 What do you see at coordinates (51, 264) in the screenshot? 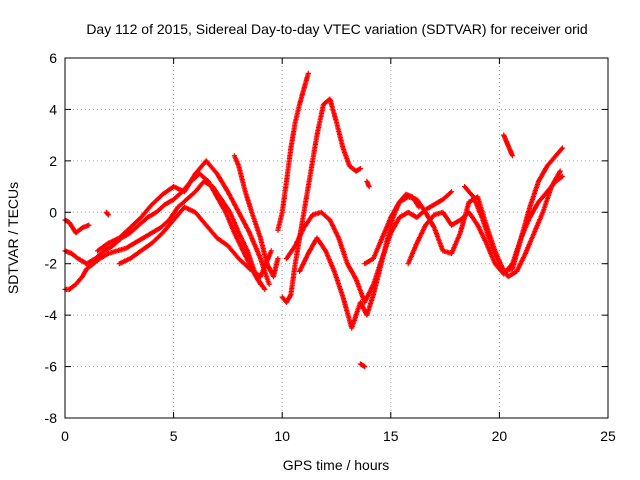
I see `y-tick-label: -2` at bounding box center [51, 264].